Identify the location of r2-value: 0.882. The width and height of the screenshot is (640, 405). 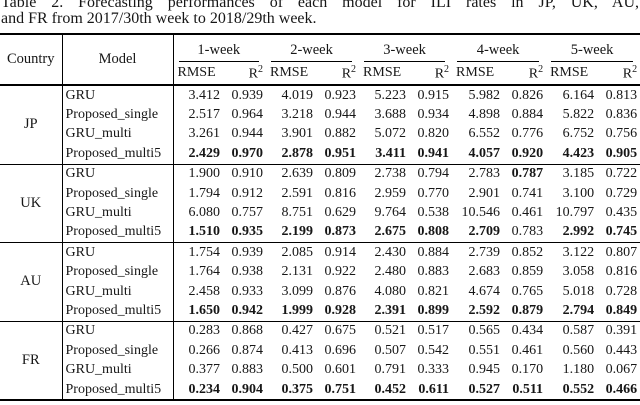
(340, 134).